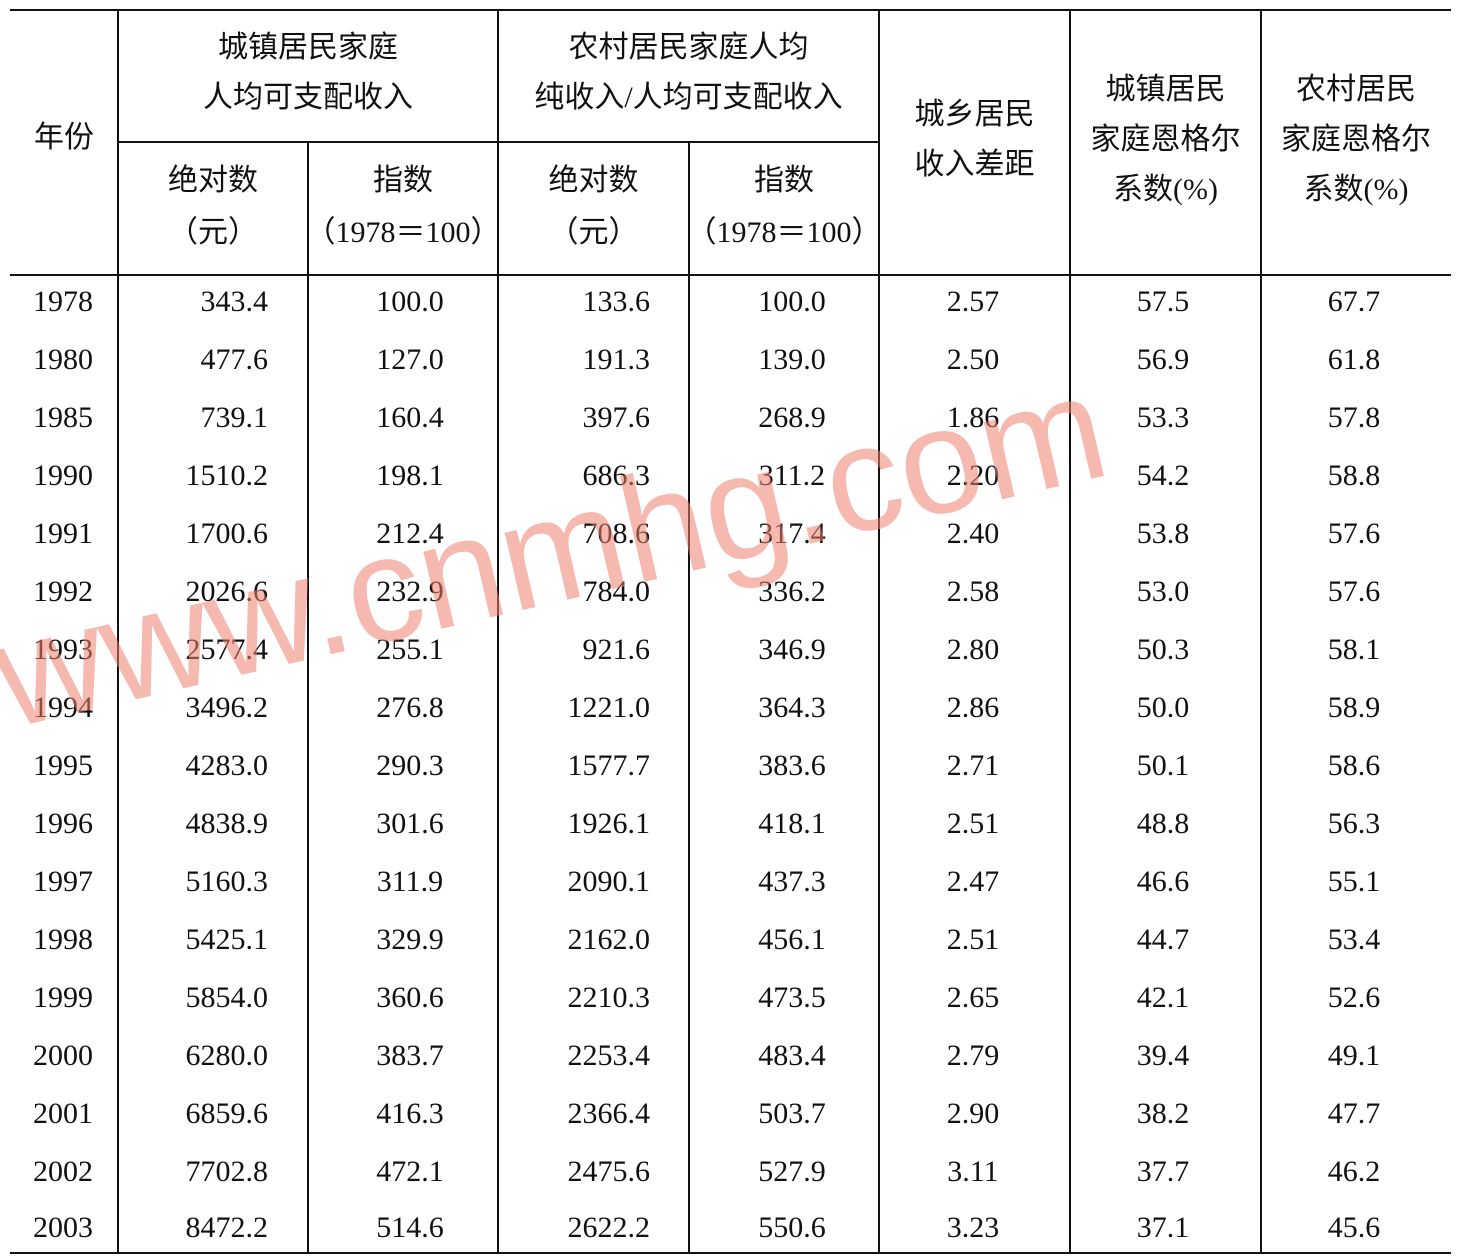 The image size is (1458, 1260). Describe the element at coordinates (594, 180) in the screenshot. I see `header-cell: 绝对数` at that location.